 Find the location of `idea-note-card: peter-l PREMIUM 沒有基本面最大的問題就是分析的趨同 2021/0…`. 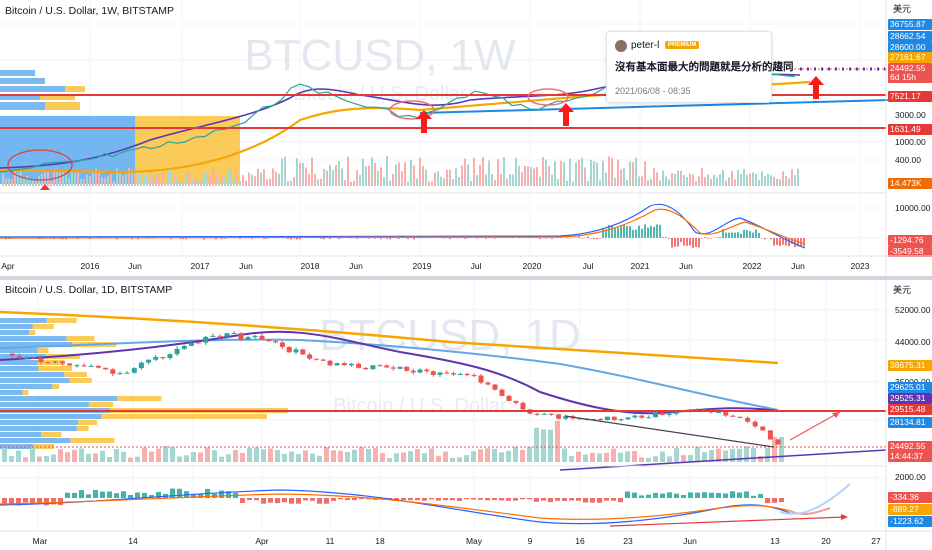

idea-note-card: peter-l PREMIUM 沒有基本面最大的問題就是分析的趨同 2021/0… is located at coordinates (700, 67).